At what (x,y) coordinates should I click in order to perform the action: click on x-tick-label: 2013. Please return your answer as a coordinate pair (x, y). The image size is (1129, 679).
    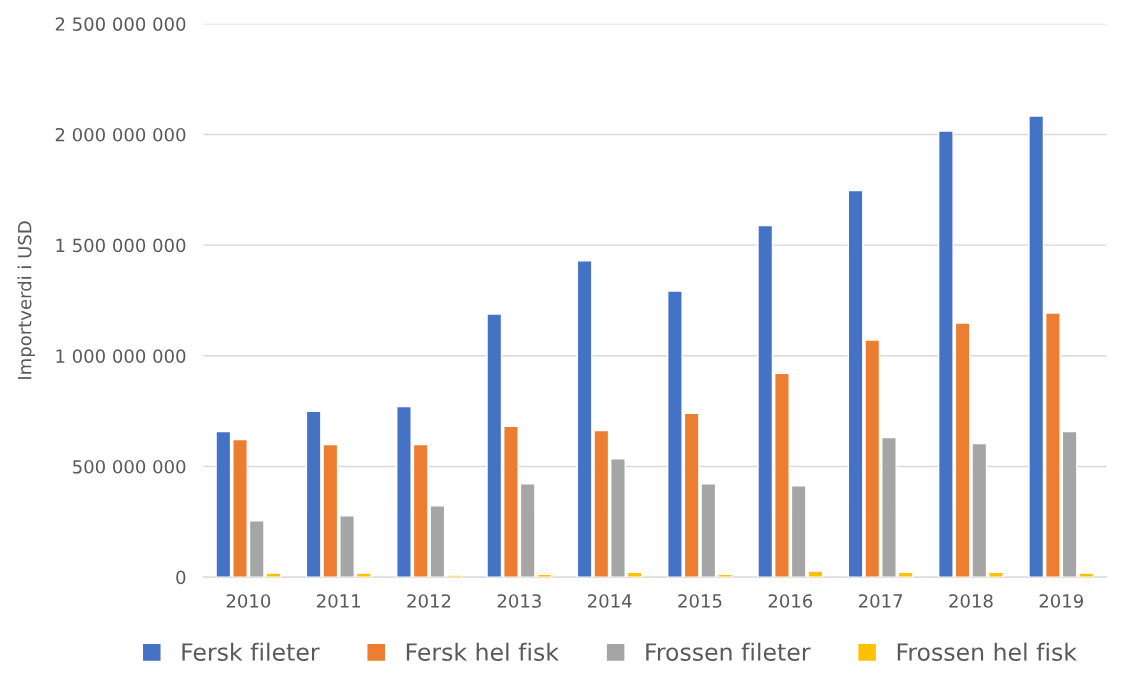
    Looking at the image, I should click on (519, 601).